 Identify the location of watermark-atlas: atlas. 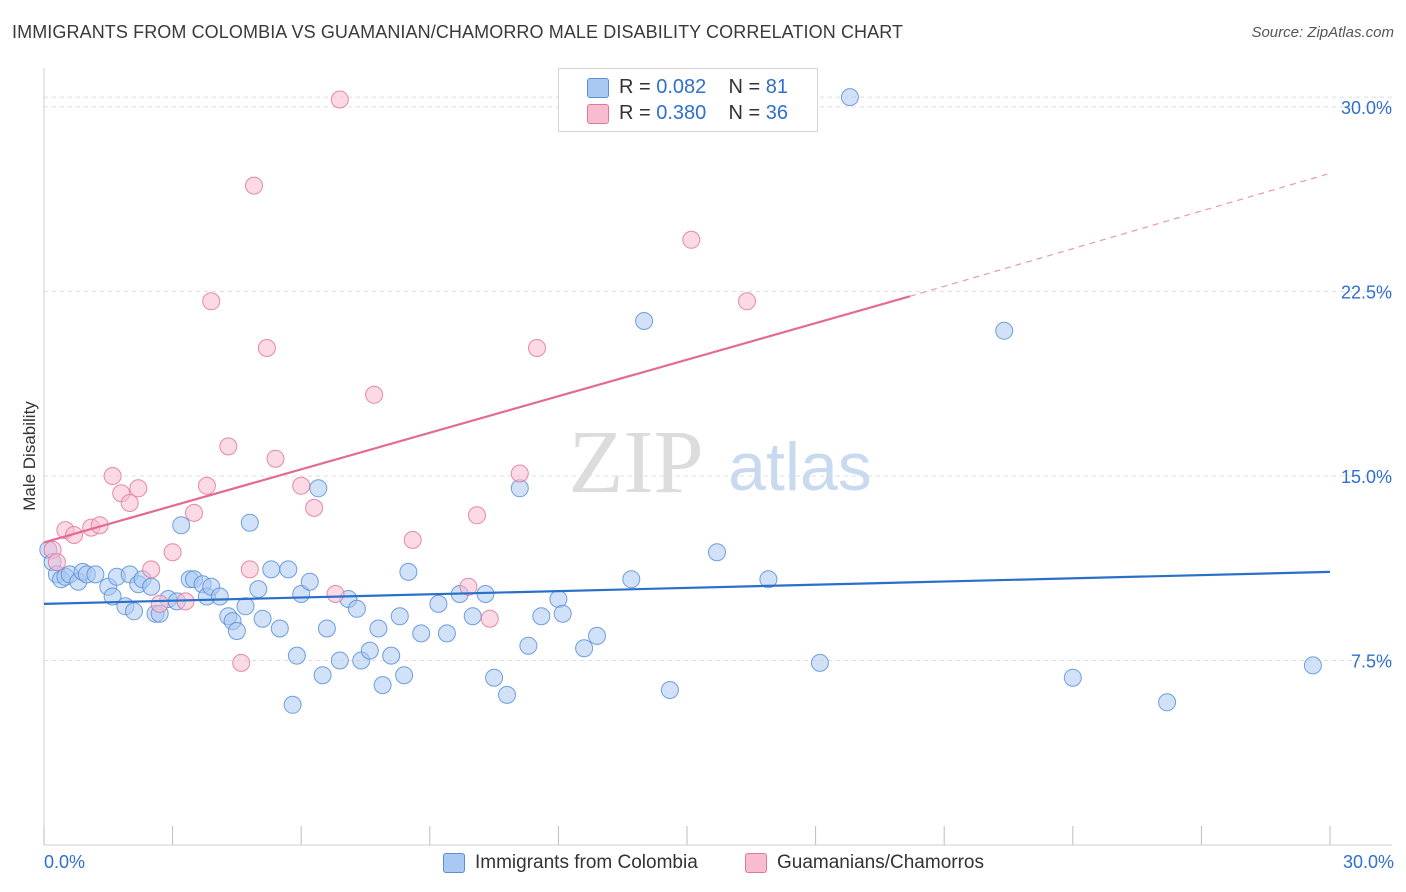
(800, 467).